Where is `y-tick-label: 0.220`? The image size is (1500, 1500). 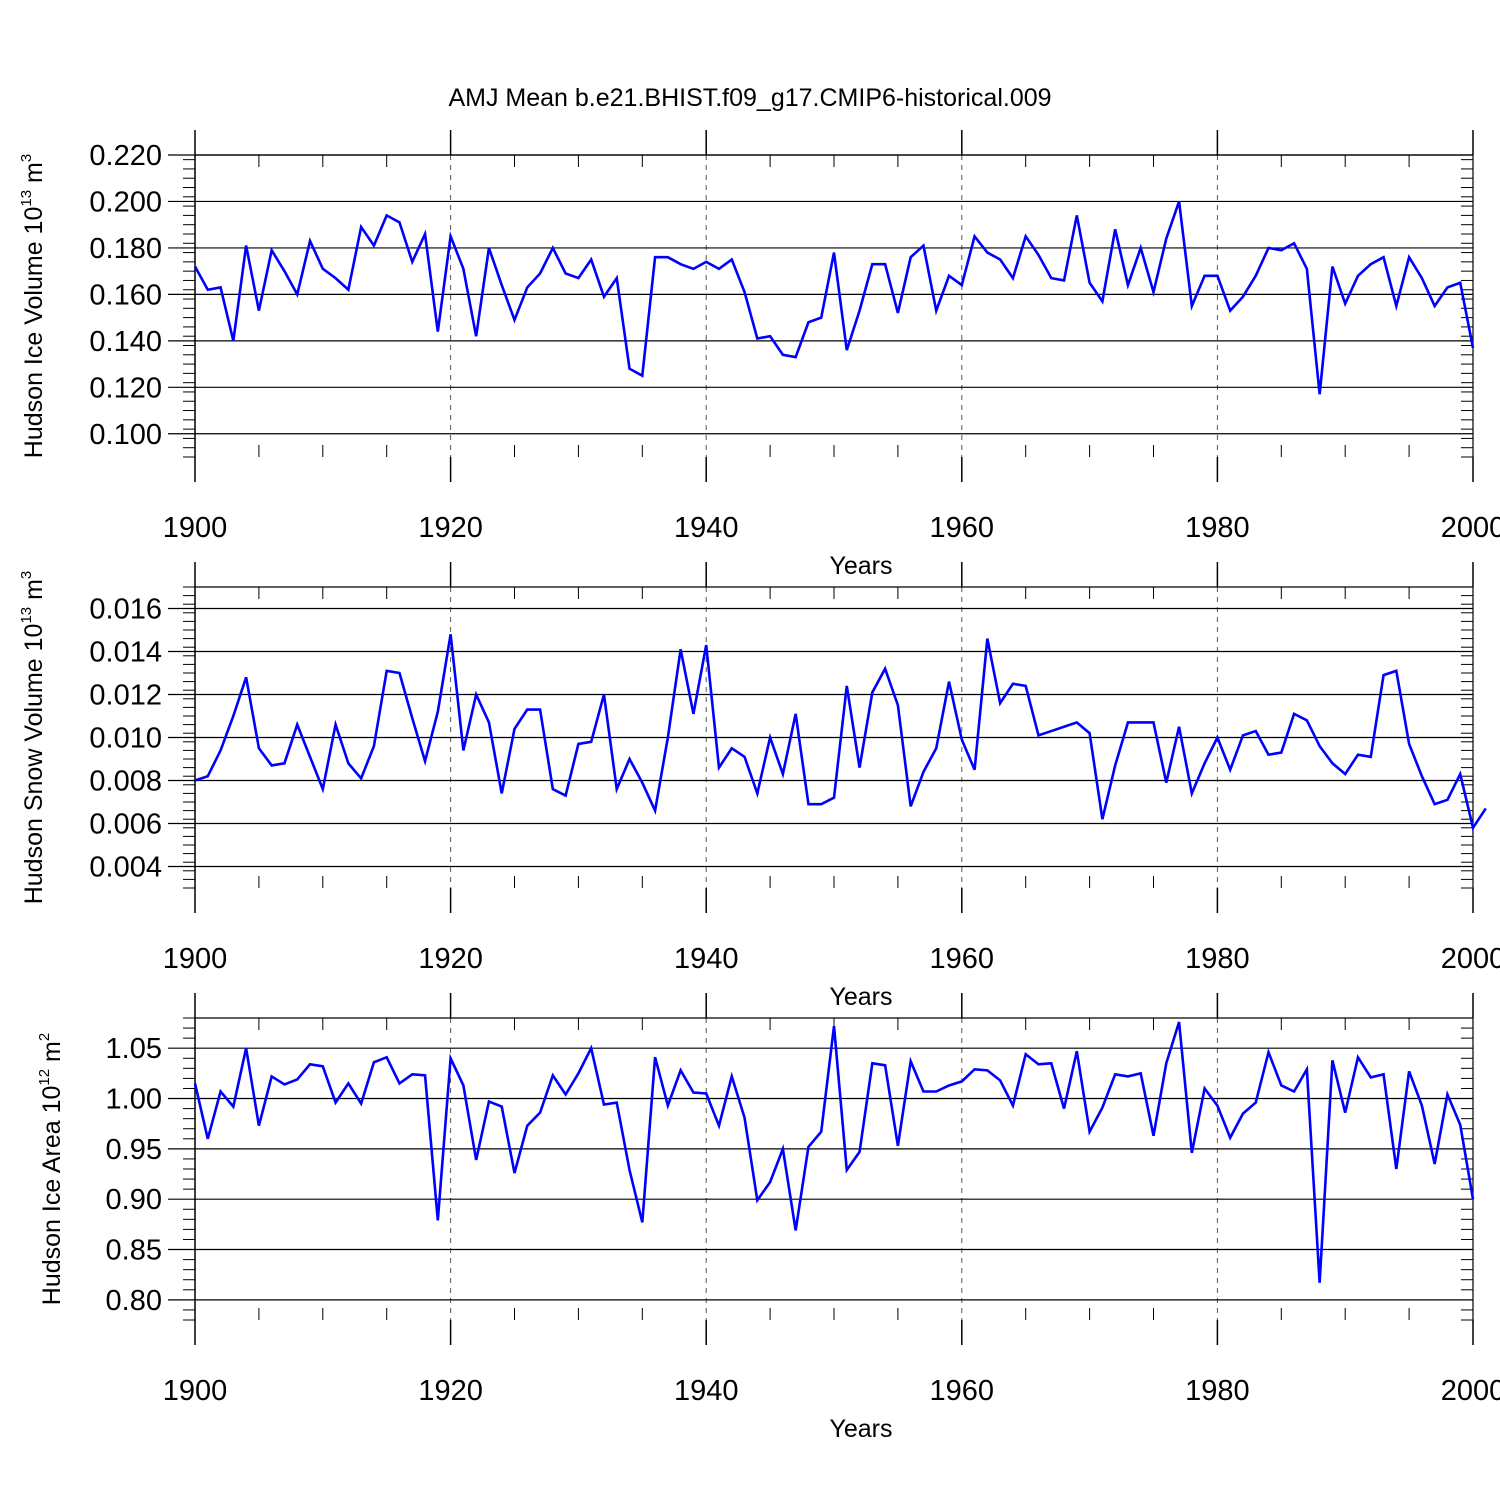
y-tick-label: 0.220 is located at coordinates (125, 156).